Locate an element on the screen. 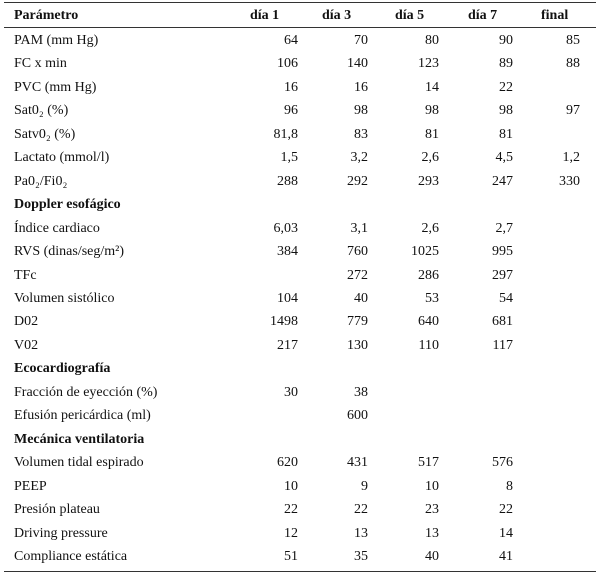 This screenshot has width=598, height=578. table-cell: 106 is located at coordinates (287, 64).